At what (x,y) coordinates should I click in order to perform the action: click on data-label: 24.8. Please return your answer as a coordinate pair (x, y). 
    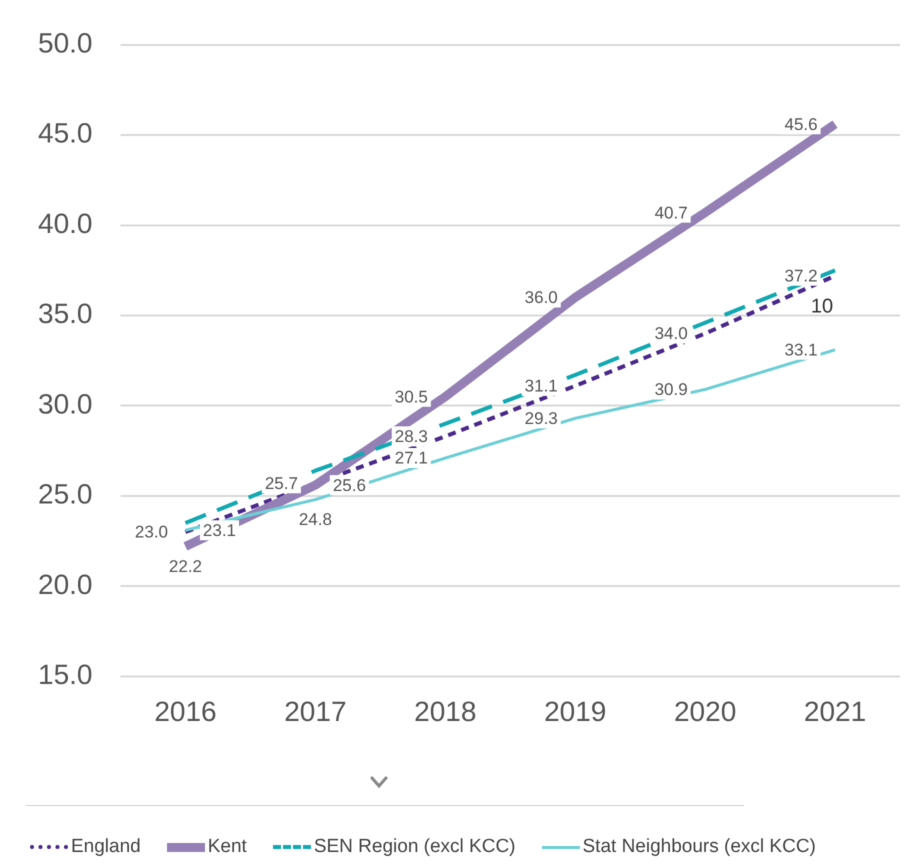
    Looking at the image, I should click on (315, 520).